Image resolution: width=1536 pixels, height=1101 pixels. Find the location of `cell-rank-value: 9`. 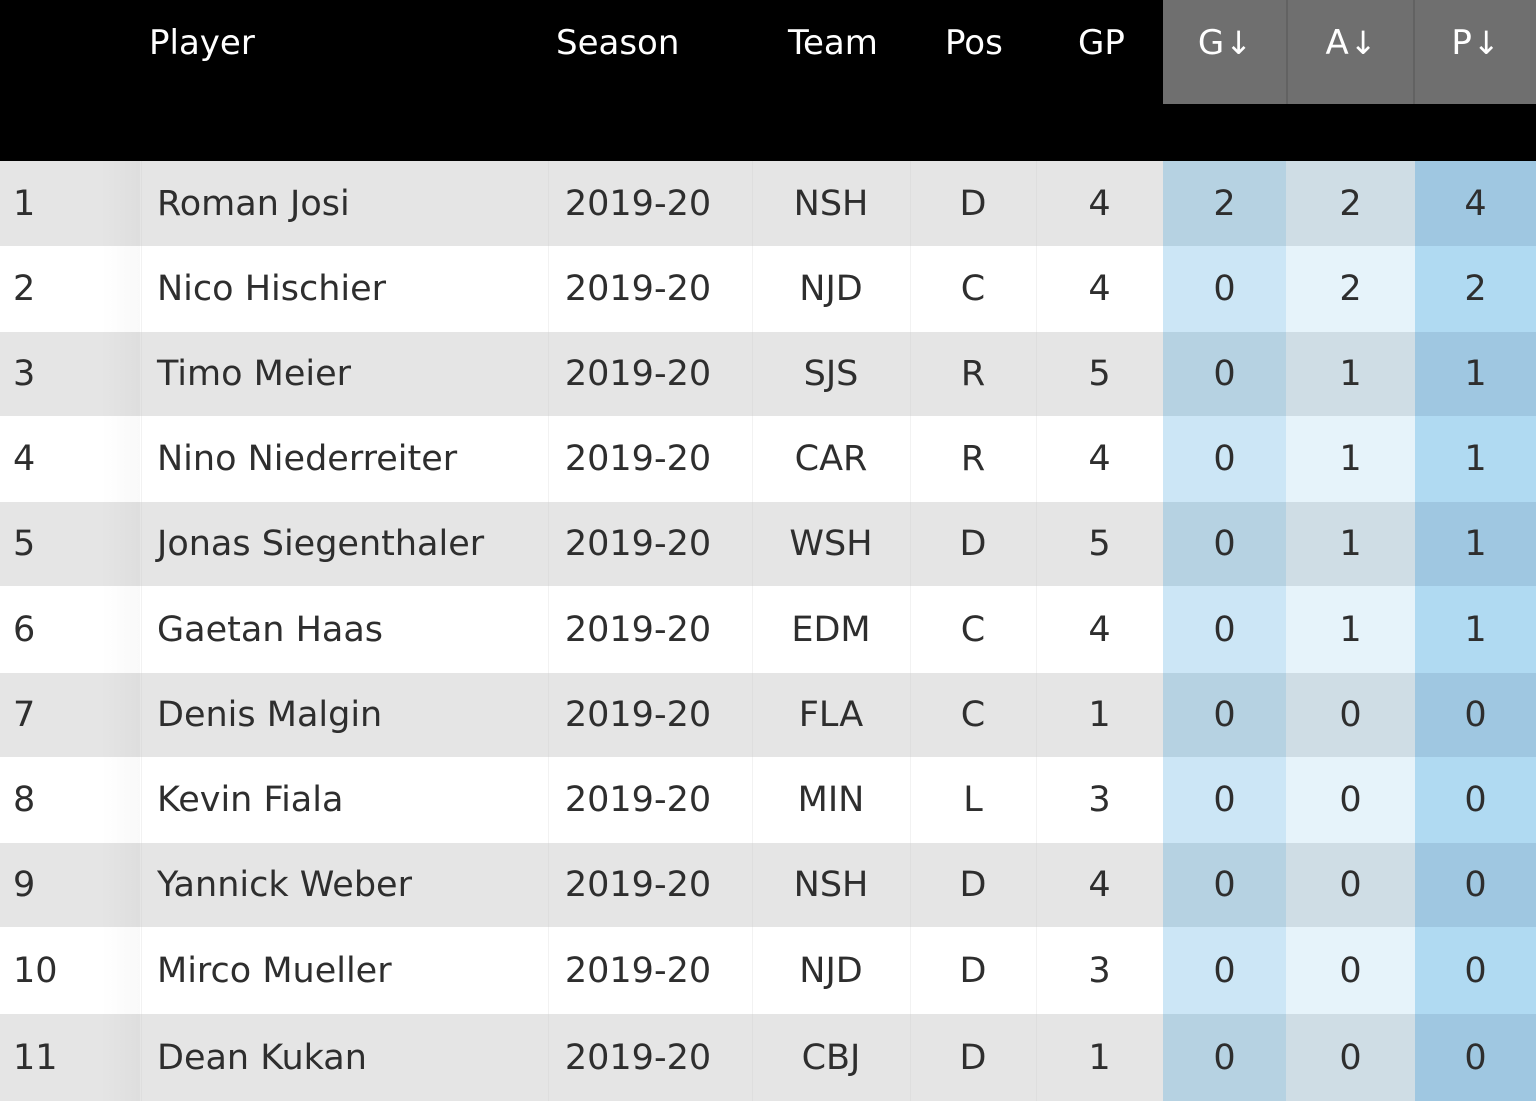

cell-rank-value: 9 is located at coordinates (24, 885).